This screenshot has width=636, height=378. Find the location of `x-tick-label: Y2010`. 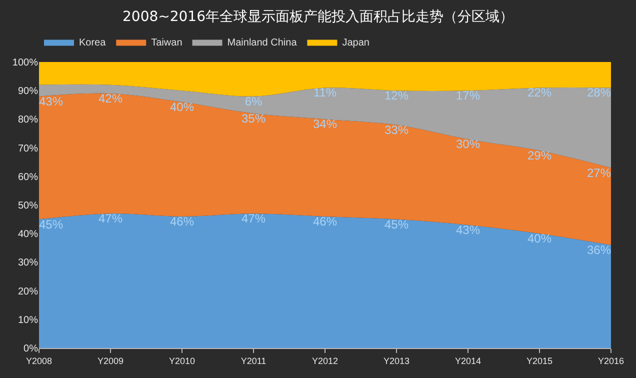

x-tick-label: Y2010 is located at coordinates (182, 361).